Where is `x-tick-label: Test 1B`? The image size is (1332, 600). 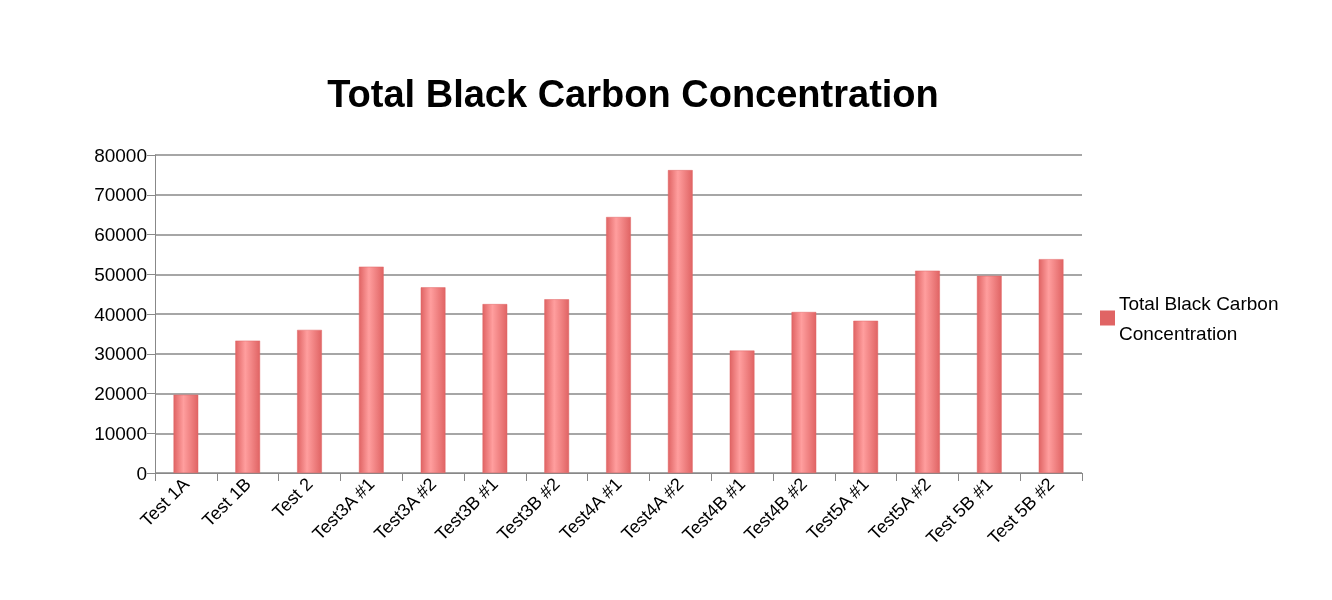 x-tick-label: Test 1B is located at coordinates (226, 502).